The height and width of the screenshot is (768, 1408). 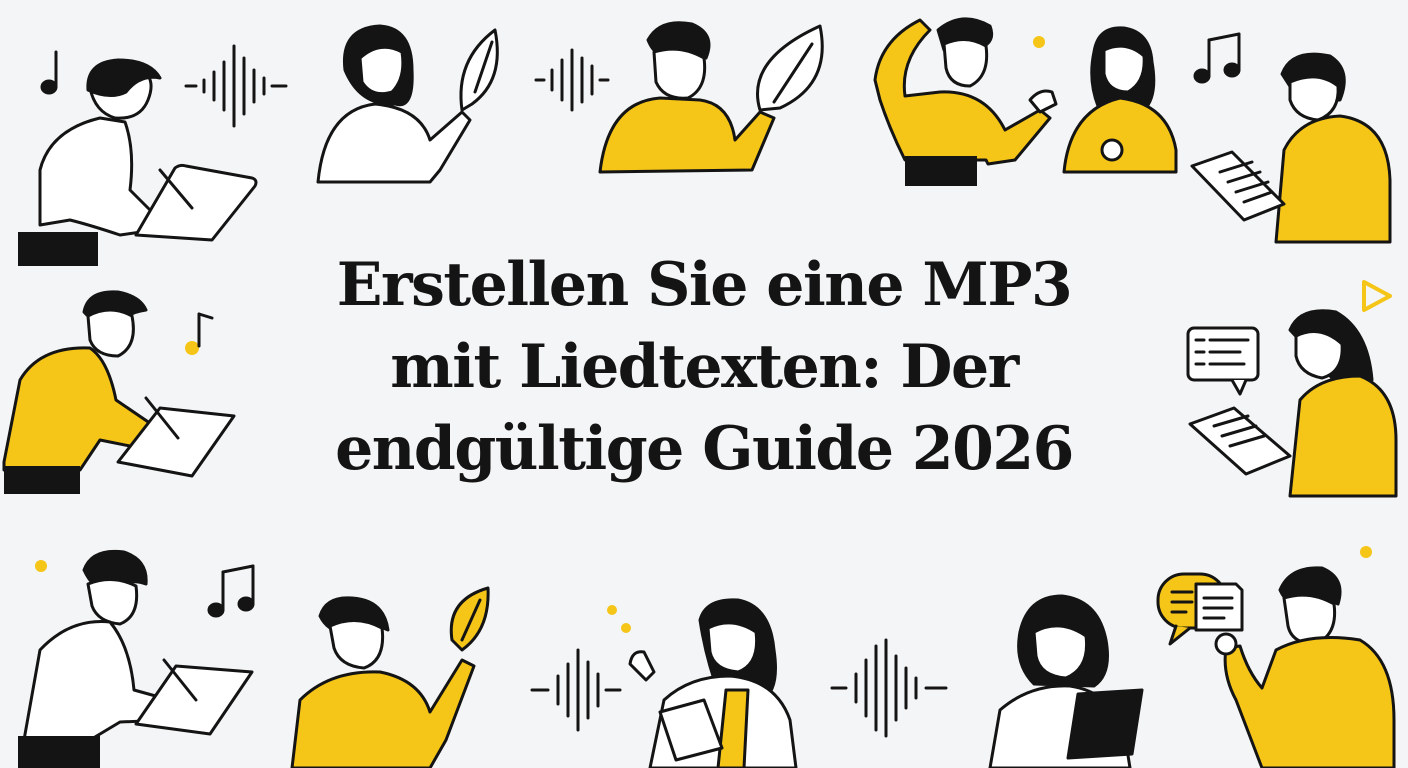 I want to click on title-line-1: Erstellen Sie eine MP3, so click(x=704, y=285).